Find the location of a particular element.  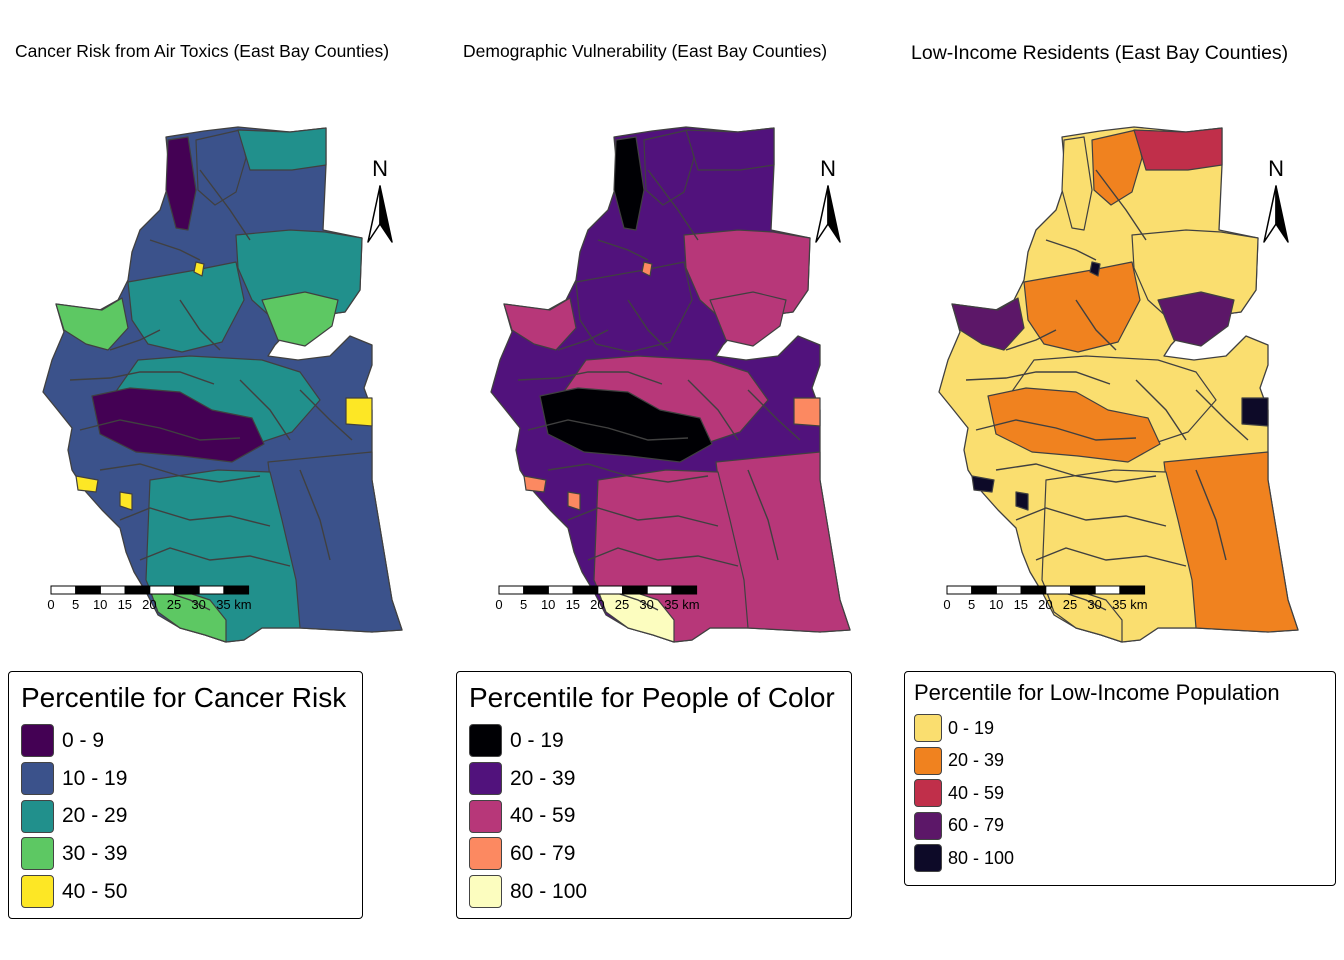

scale-tick-label: 5 is located at coordinates (75, 604).